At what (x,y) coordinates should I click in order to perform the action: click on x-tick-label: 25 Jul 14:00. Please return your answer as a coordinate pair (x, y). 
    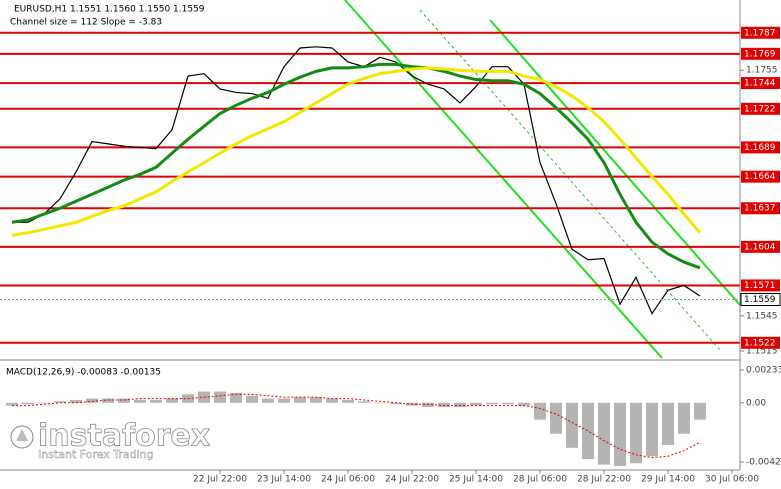
    Looking at the image, I should click on (476, 480).